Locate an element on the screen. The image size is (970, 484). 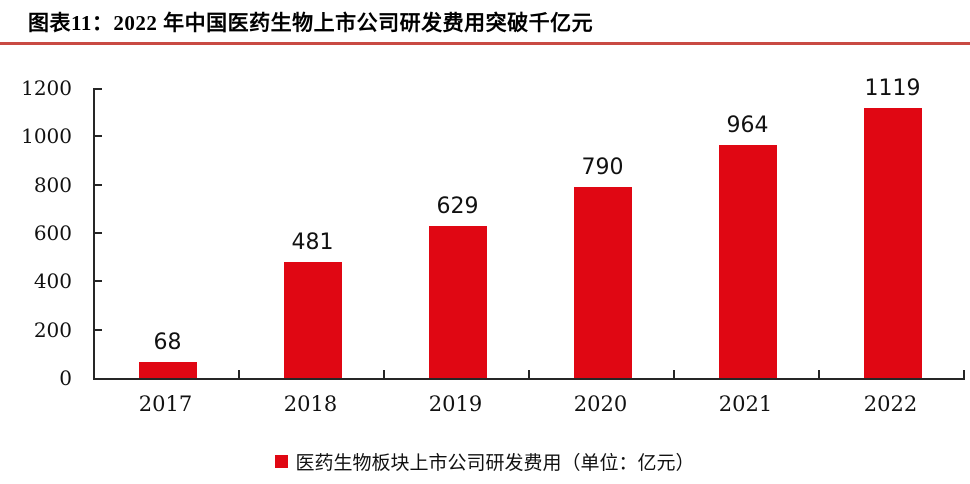
x-tick-label-2019: 2019 is located at coordinates (455, 404).